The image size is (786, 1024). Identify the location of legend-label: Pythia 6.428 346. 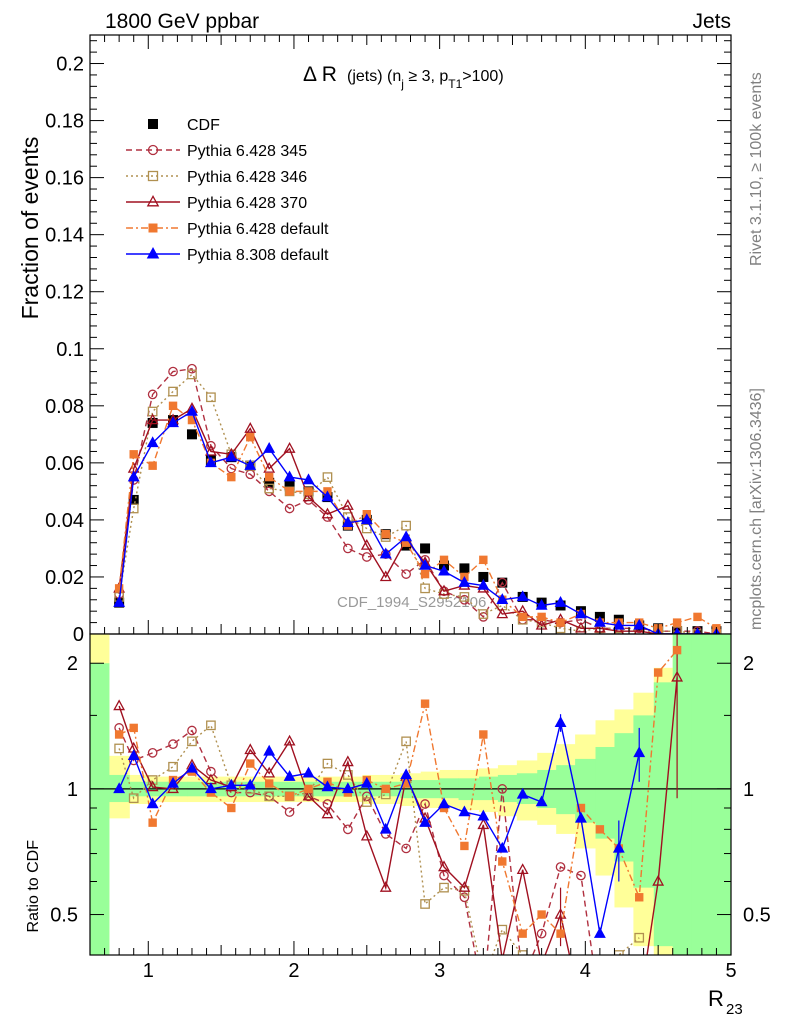
(247, 177).